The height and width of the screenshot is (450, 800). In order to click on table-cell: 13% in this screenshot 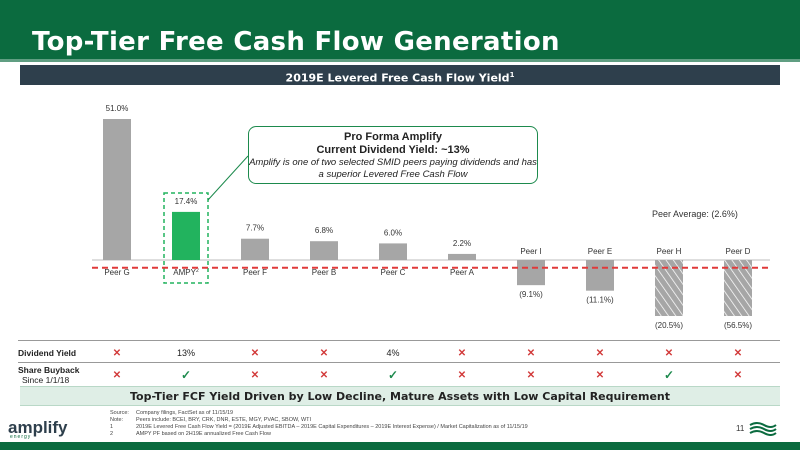, I will do `click(185, 353)`.